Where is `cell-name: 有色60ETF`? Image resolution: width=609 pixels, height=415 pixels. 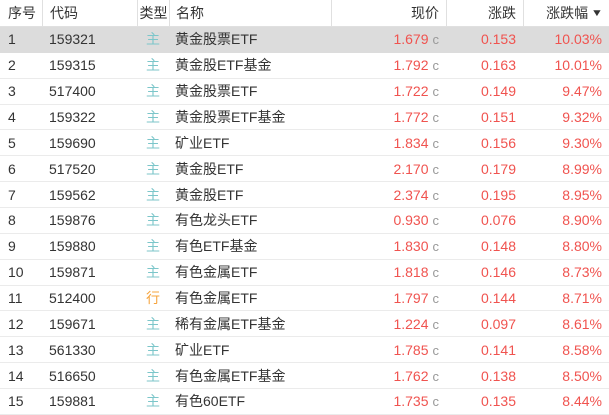
cell-name: 有色60ETF is located at coordinates (210, 401).